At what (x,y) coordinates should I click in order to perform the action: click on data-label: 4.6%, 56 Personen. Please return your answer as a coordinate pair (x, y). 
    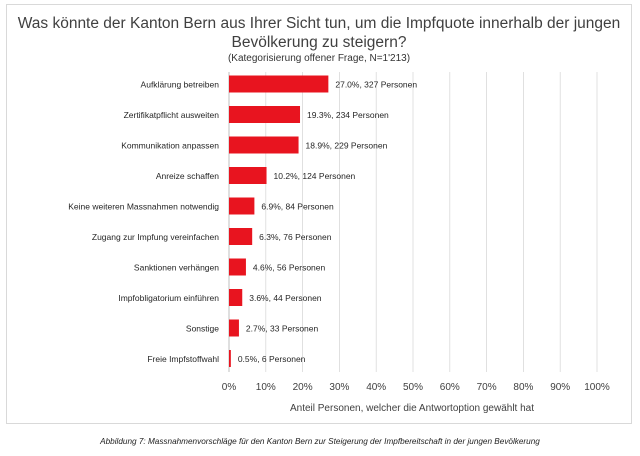
    Looking at the image, I should click on (289, 268).